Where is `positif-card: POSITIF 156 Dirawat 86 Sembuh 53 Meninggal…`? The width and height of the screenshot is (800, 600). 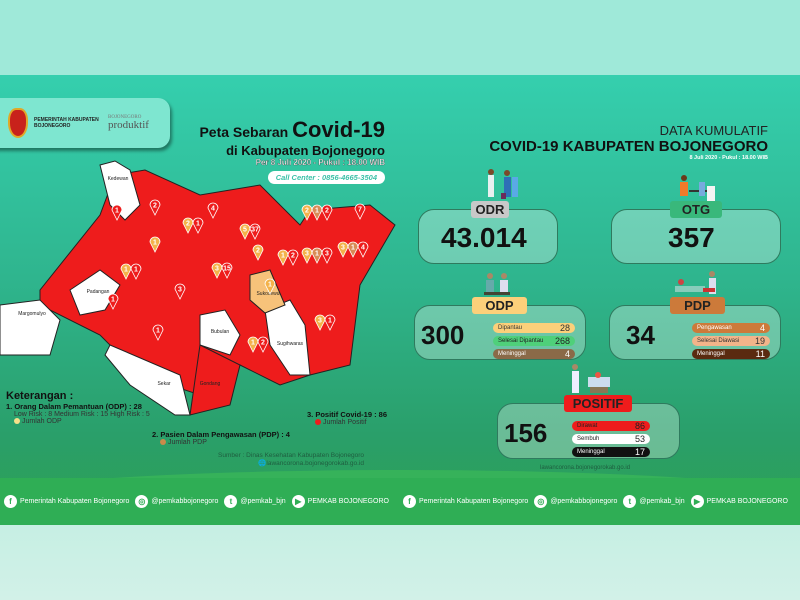
positif-card: POSITIF 156 Dirawat 86 Sembuh 53 Meninggal… is located at coordinates (588, 427).